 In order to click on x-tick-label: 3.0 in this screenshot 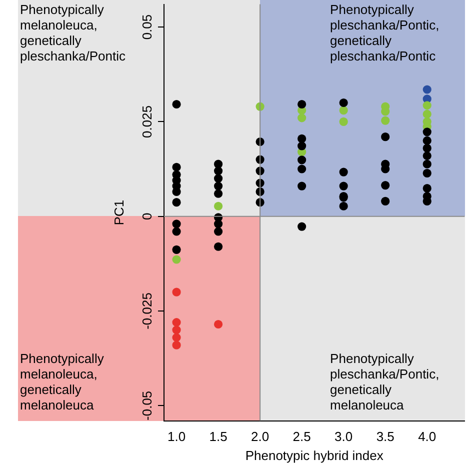, I will do `click(343, 436)`.